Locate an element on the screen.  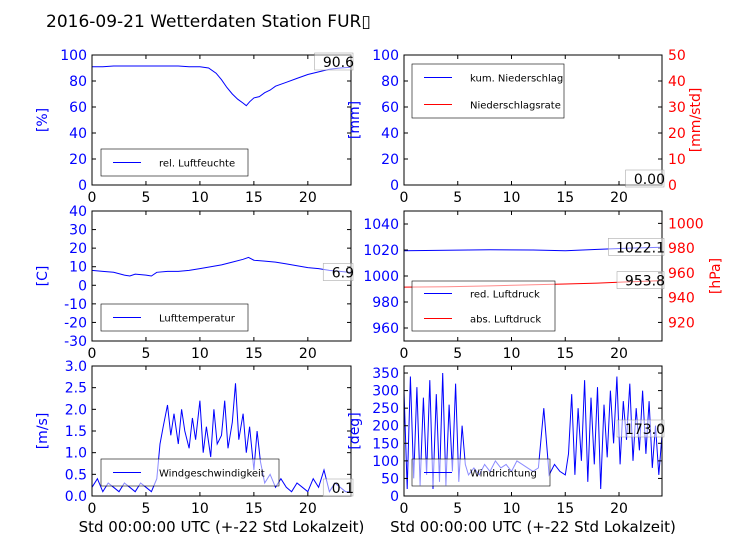
y-tick-label: -10 is located at coordinates (75, 305).